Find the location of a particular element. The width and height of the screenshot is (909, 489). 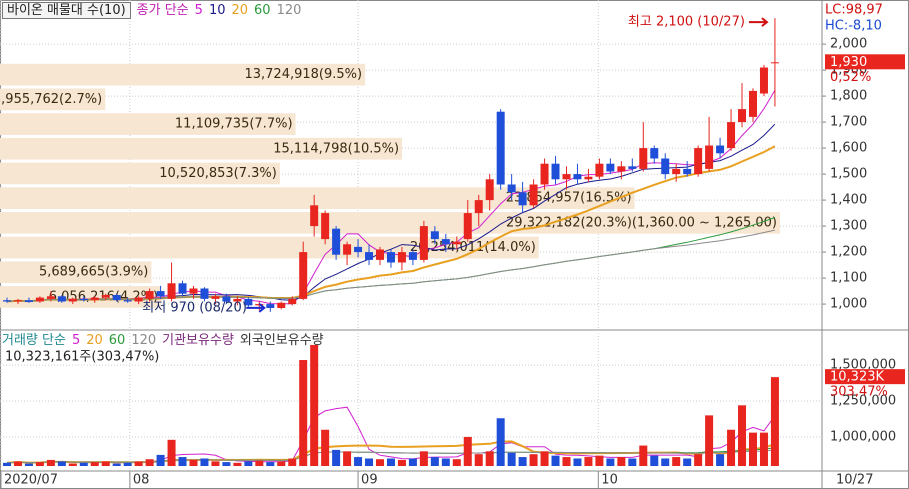

volume-profile-label: 11,109,735(7.7%) is located at coordinates (234, 124).